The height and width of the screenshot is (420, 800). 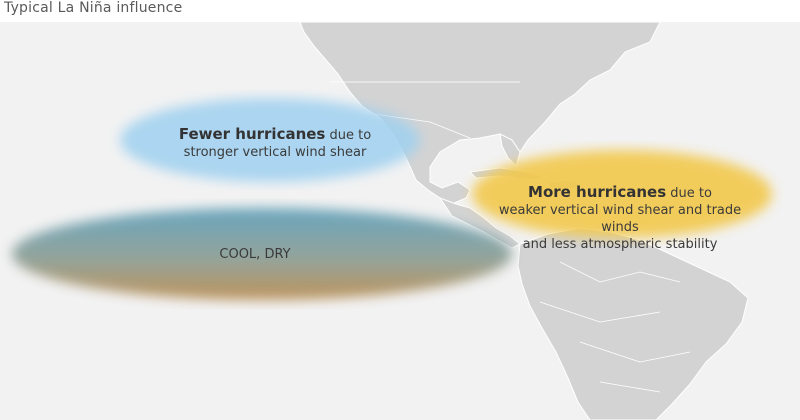 What do you see at coordinates (633, 323) in the screenshot?
I see `south-america-landmass` at bounding box center [633, 323].